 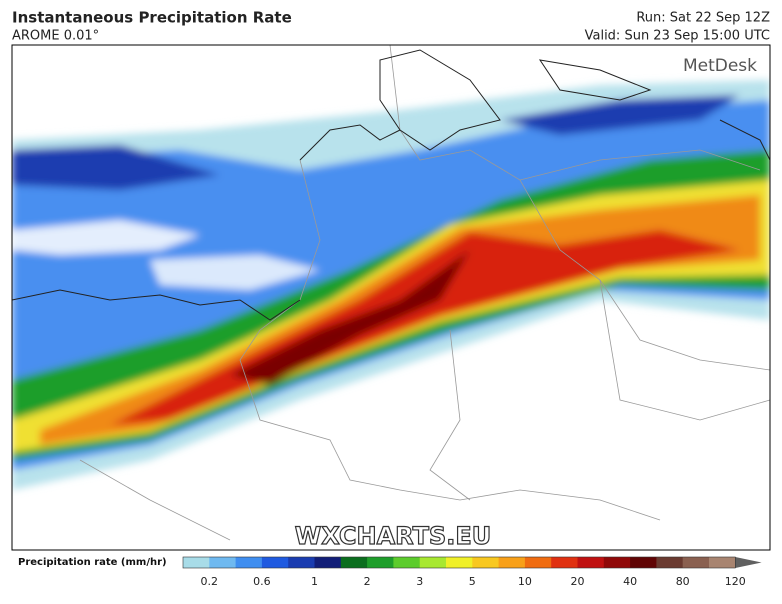 I want to click on colorbar-tick-label: 10, so click(x=525, y=581).